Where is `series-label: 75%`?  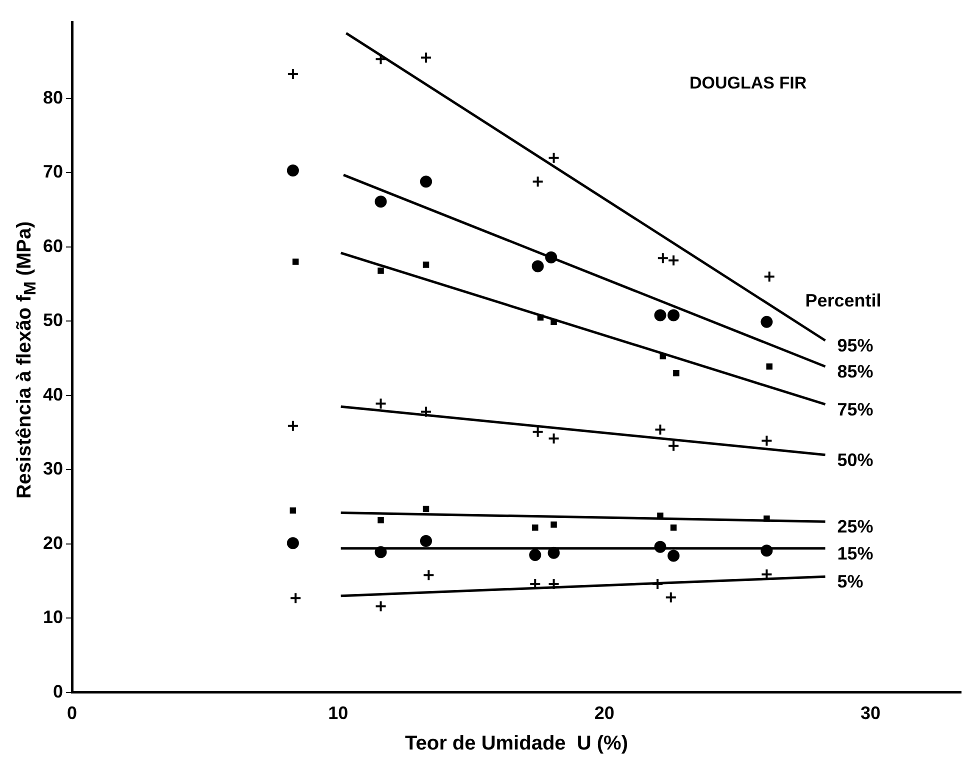 series-label: 75% is located at coordinates (855, 409).